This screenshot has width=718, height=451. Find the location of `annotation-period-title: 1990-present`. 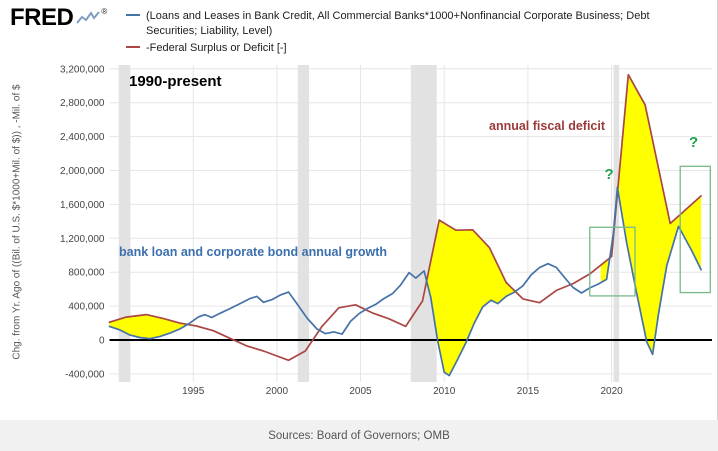

annotation-period-title: 1990-present is located at coordinates (175, 81).